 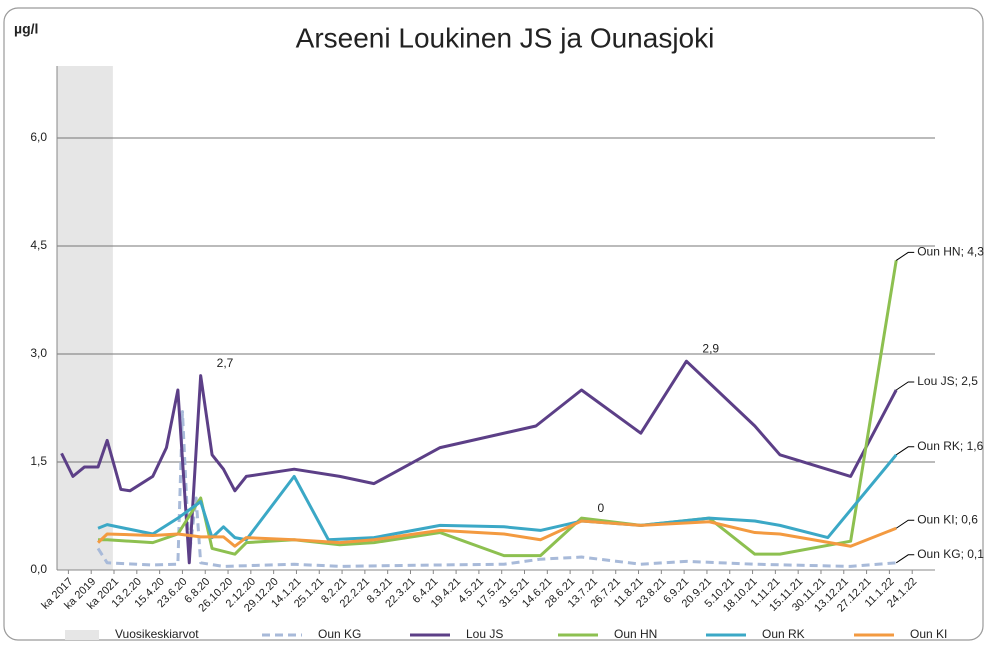 I want to click on data-label: Oun KG; 0,1, so click(x=950, y=554).